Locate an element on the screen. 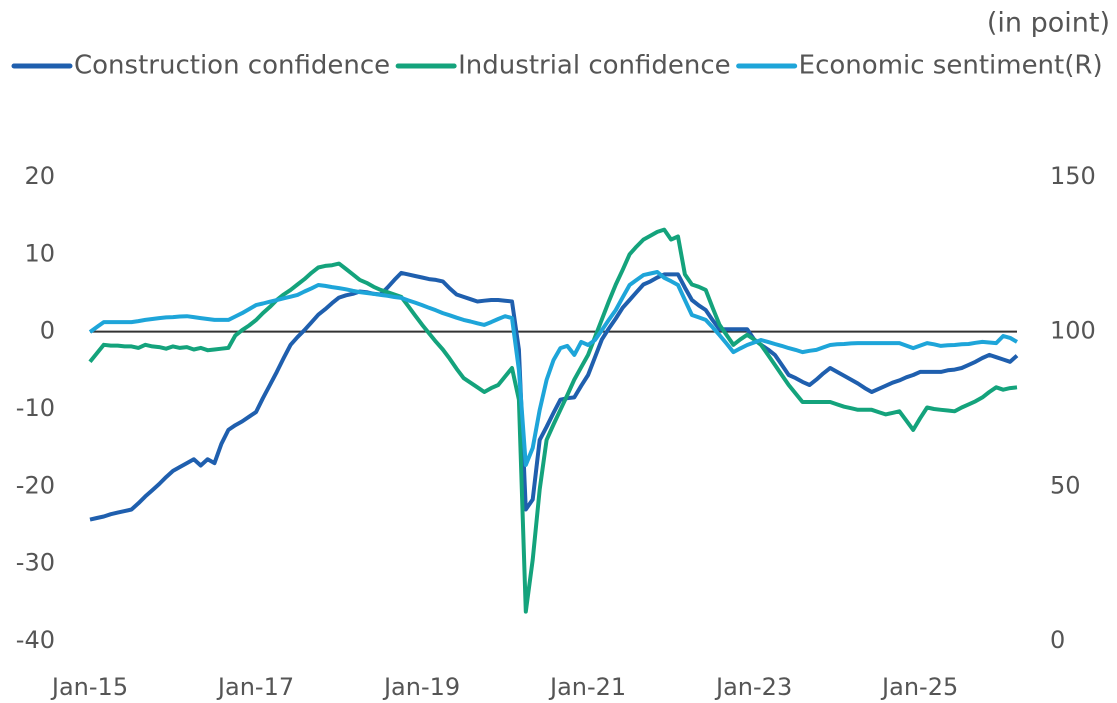 The image size is (1117, 703). y2-tick-label: 150 is located at coordinates (1073, 176).